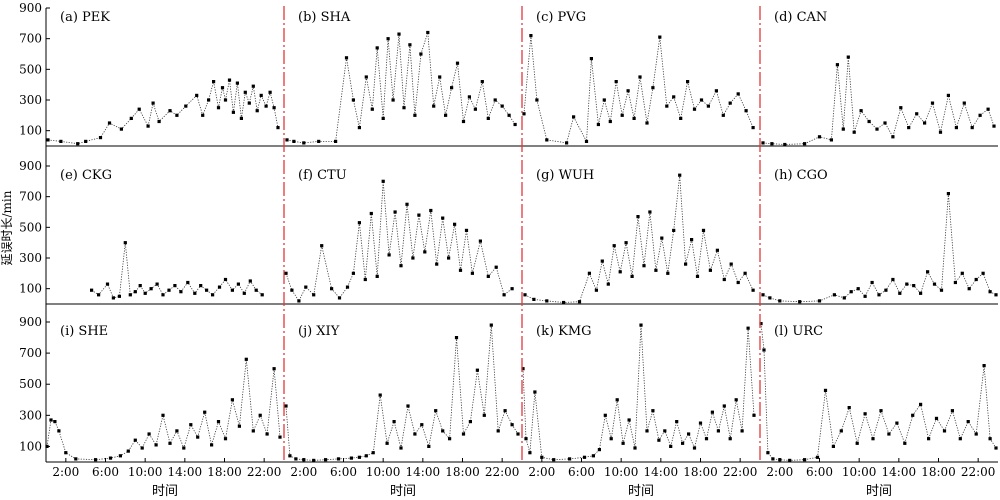 The height and width of the screenshot is (500, 1000). I want to click on y-tick-label: 700, so click(30, 197).